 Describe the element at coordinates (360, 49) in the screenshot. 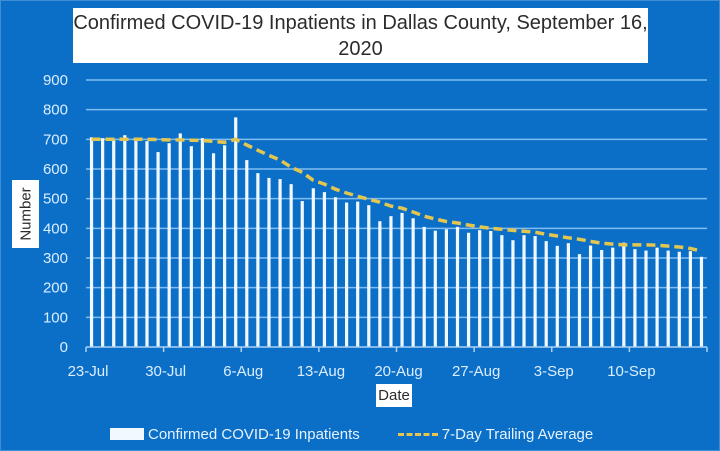

I see `chart-title-line-2: 2020` at that location.